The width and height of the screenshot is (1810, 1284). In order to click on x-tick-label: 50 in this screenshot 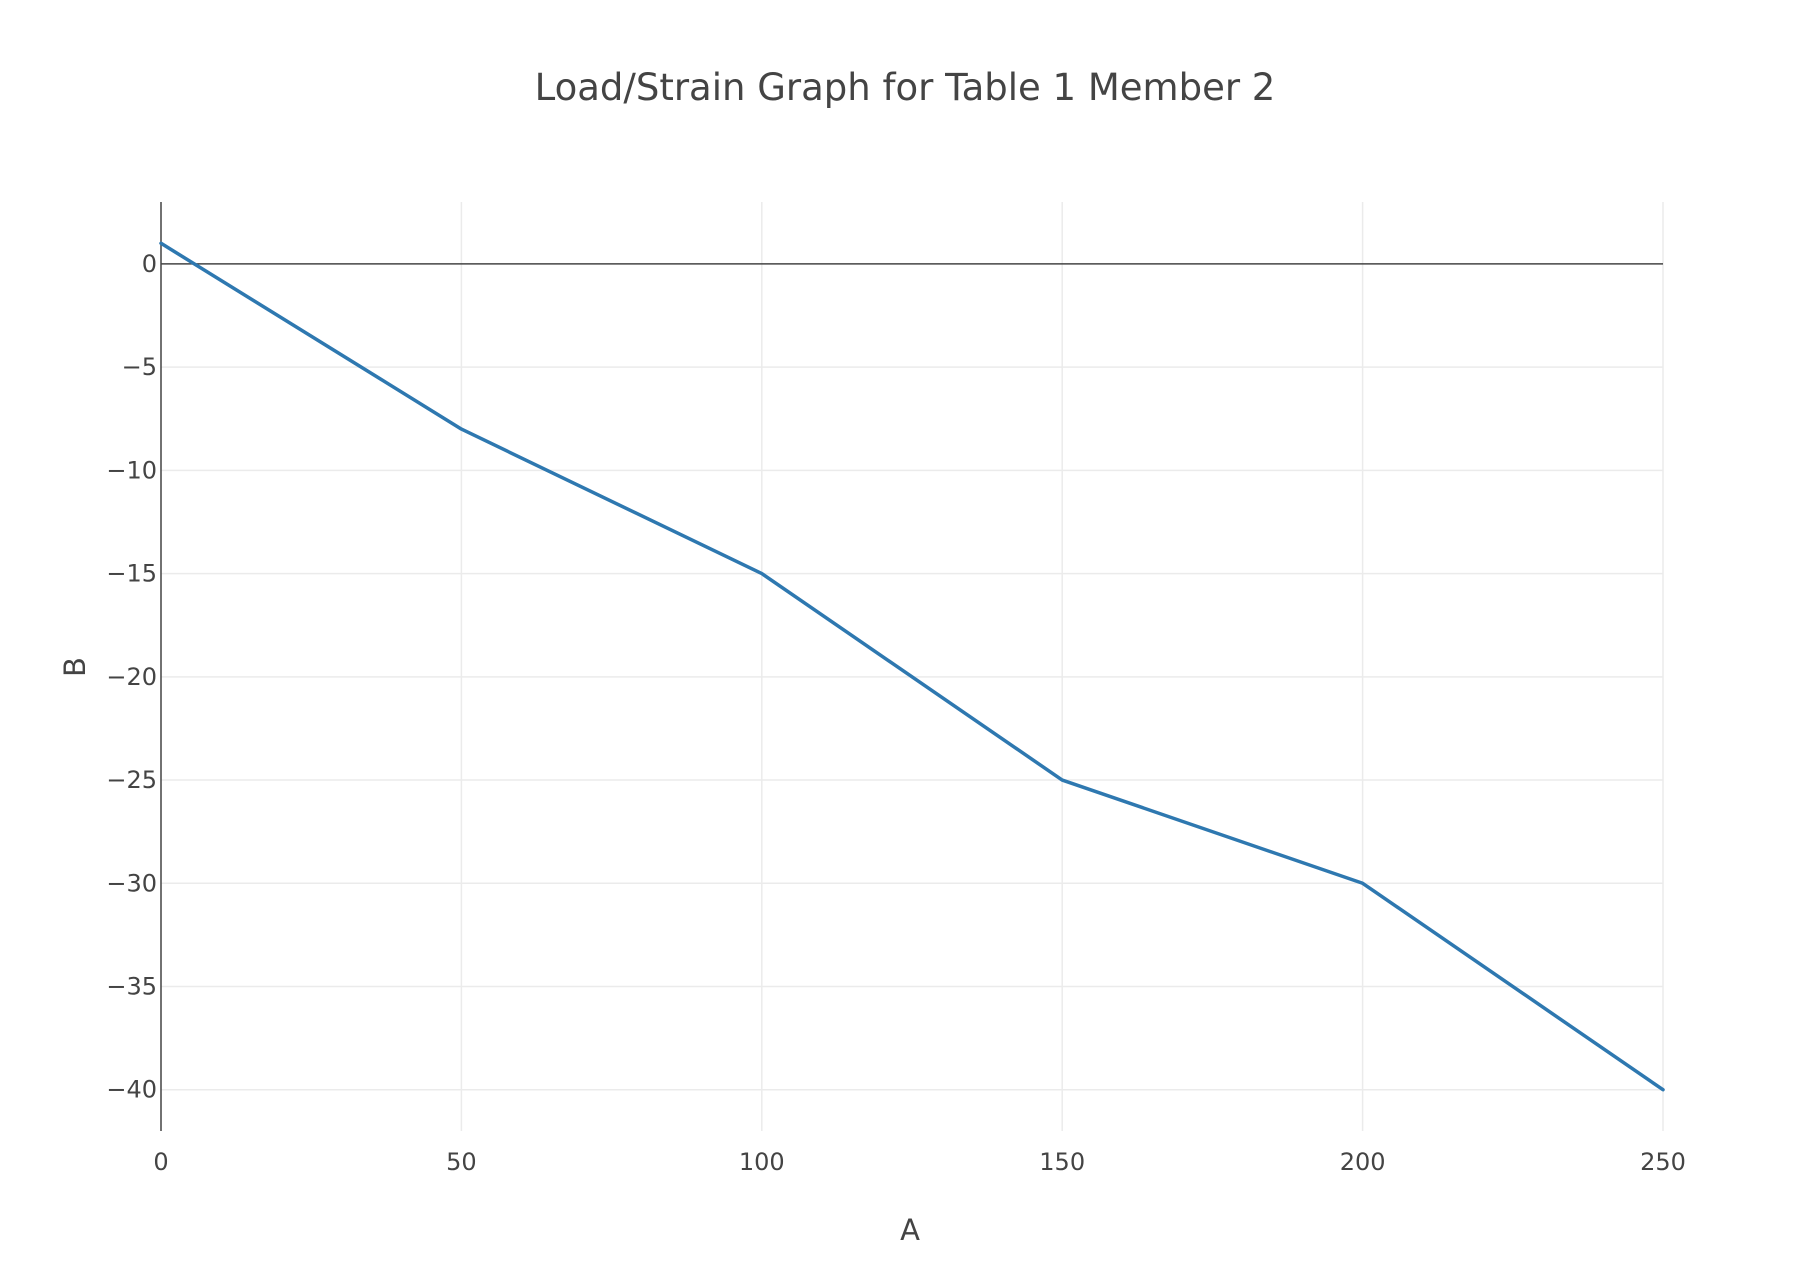, I will do `click(461, 1162)`.